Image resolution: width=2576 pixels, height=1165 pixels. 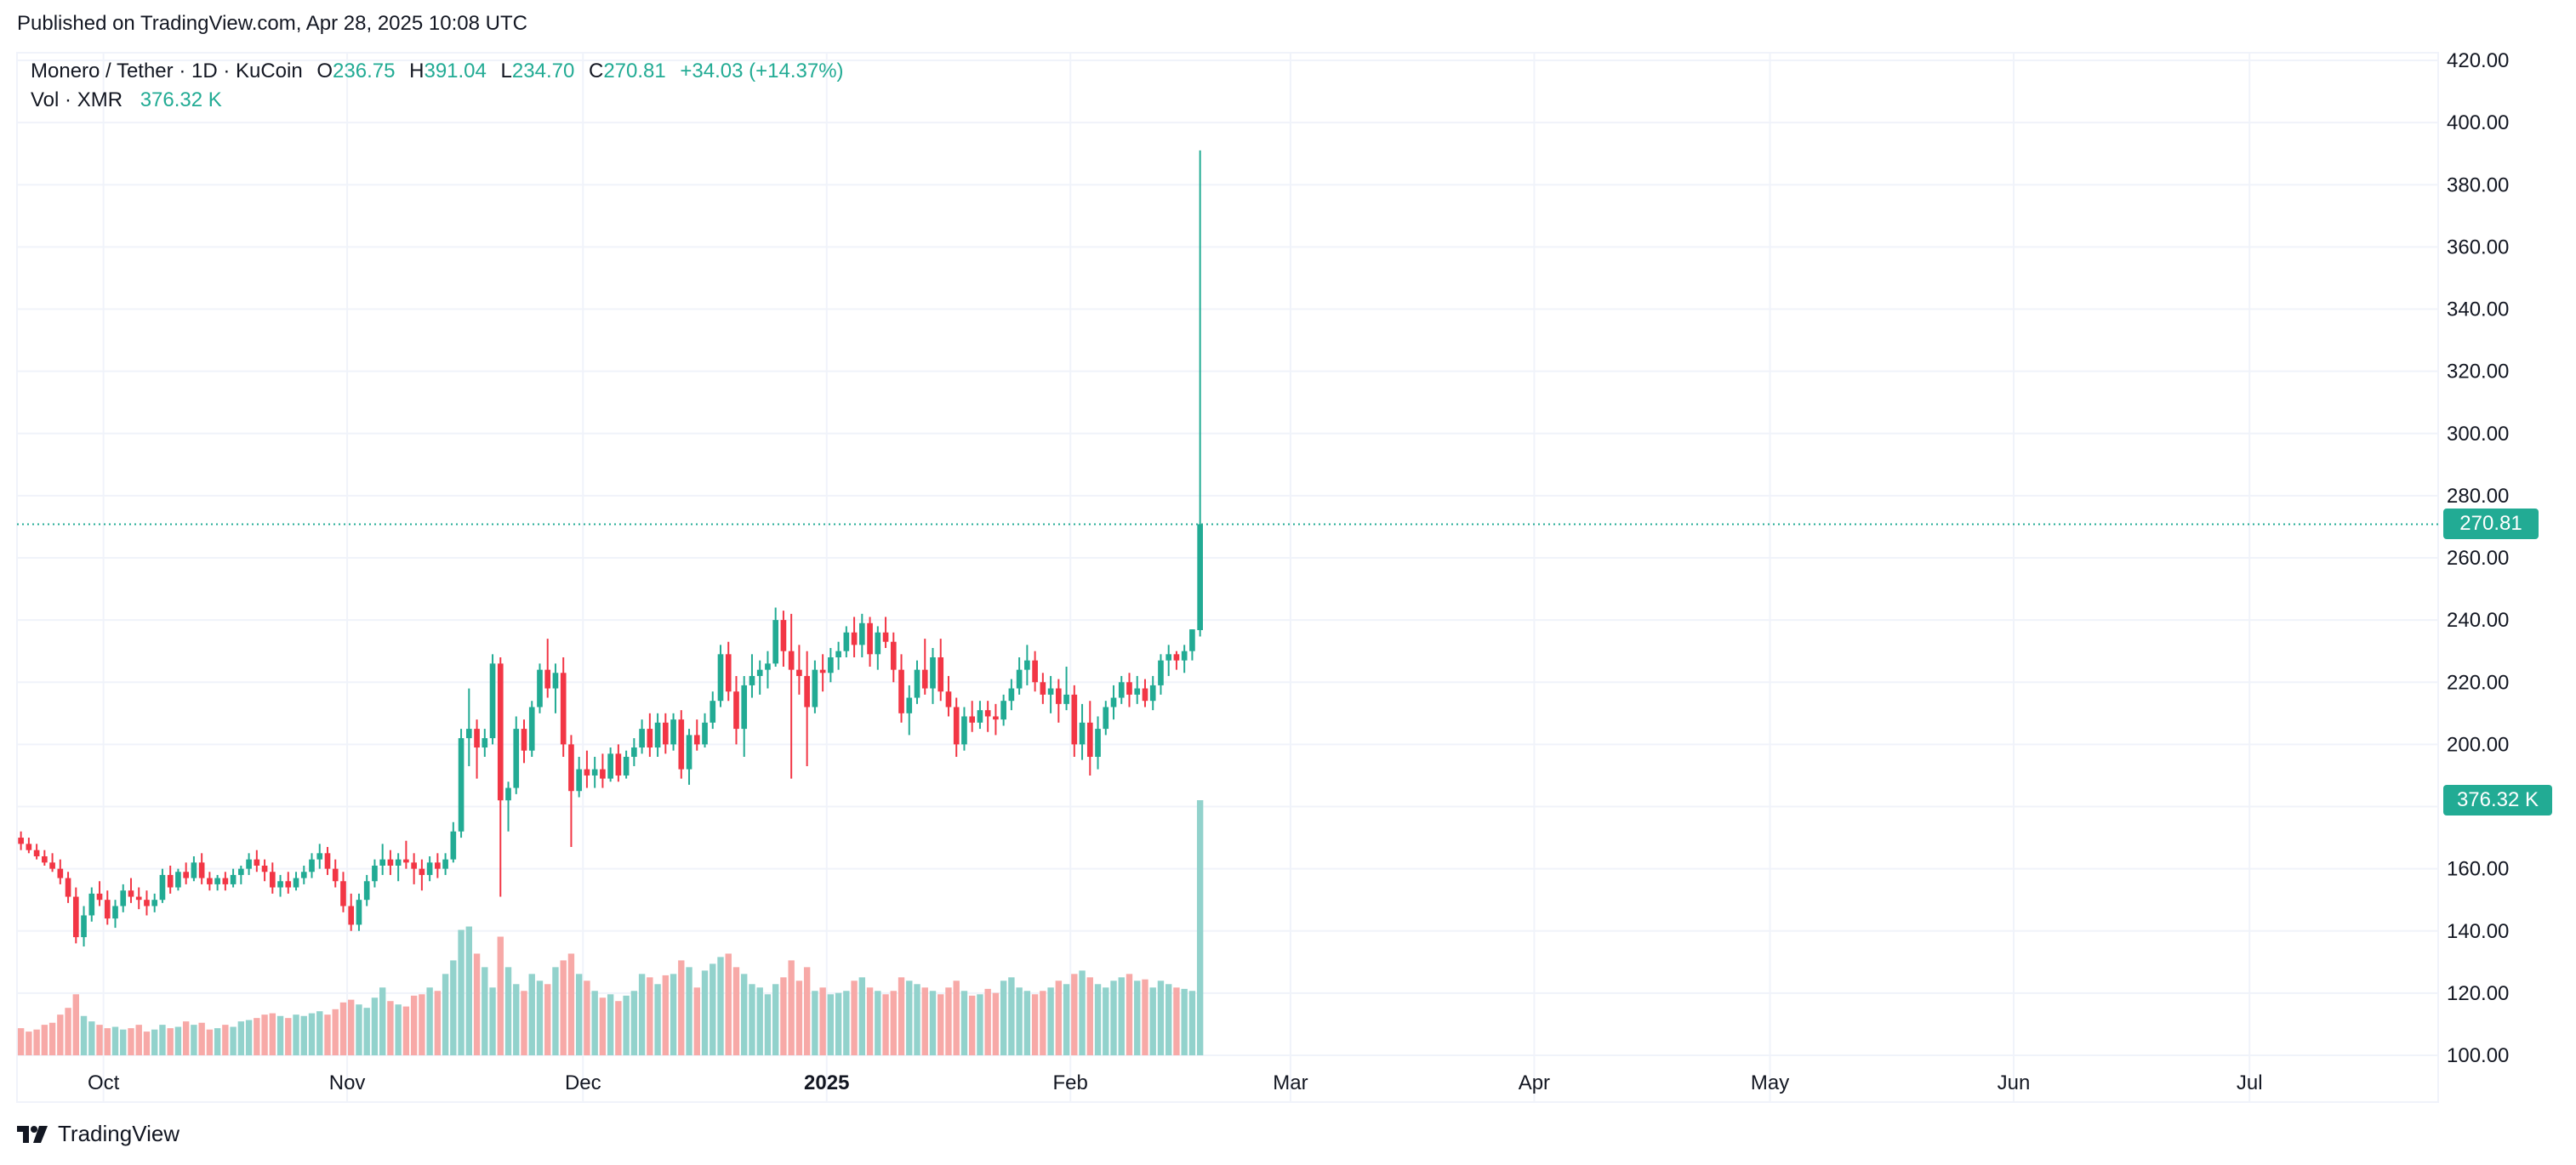 What do you see at coordinates (2478, 1055) in the screenshot?
I see `y-tick-label: 100.00` at bounding box center [2478, 1055].